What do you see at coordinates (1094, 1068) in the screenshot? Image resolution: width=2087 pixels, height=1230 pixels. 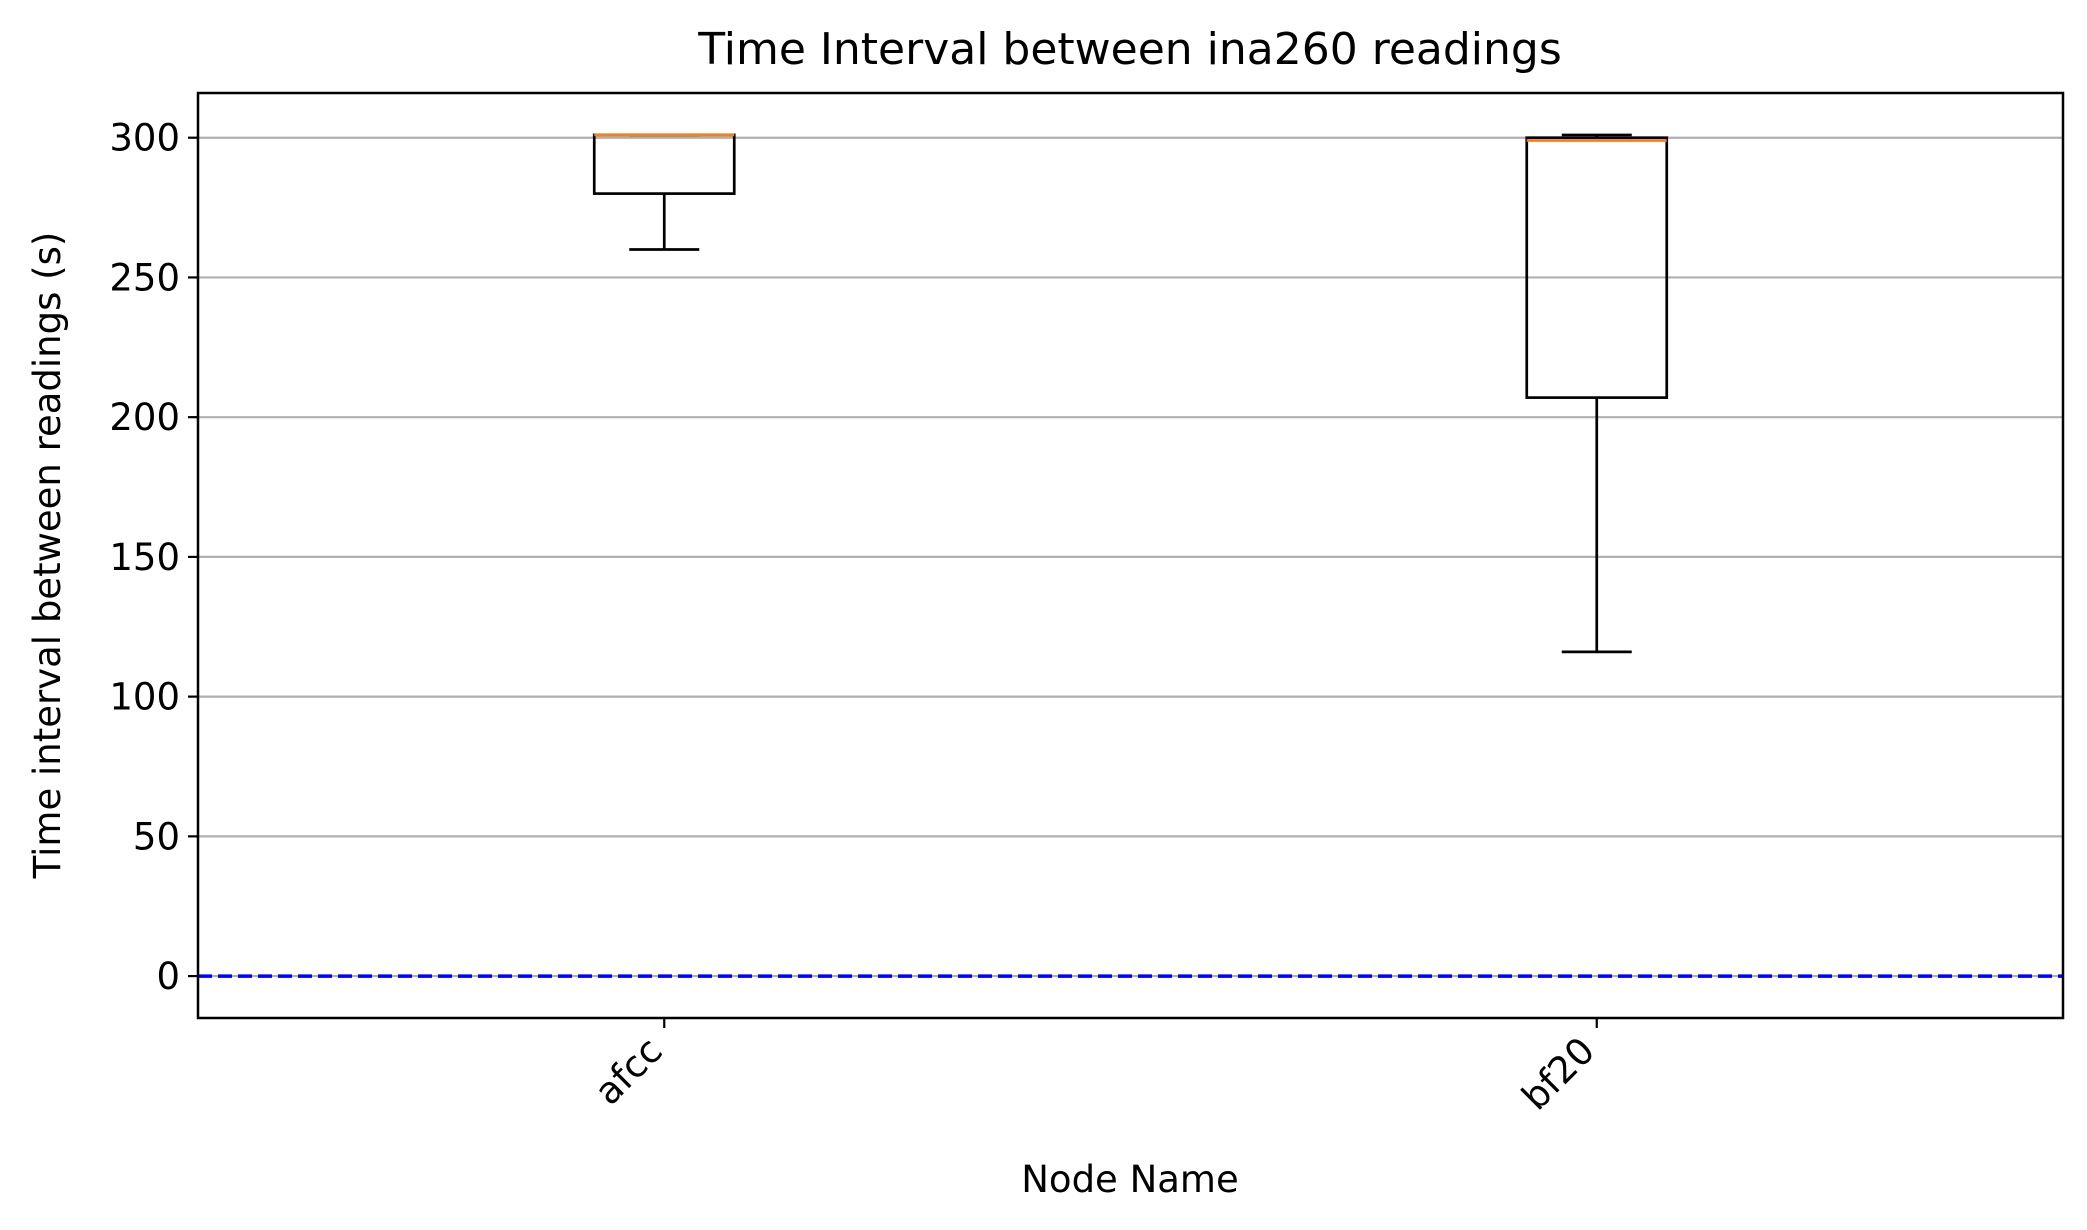 I see `x-axis-ticks: afcc bf20` at bounding box center [1094, 1068].